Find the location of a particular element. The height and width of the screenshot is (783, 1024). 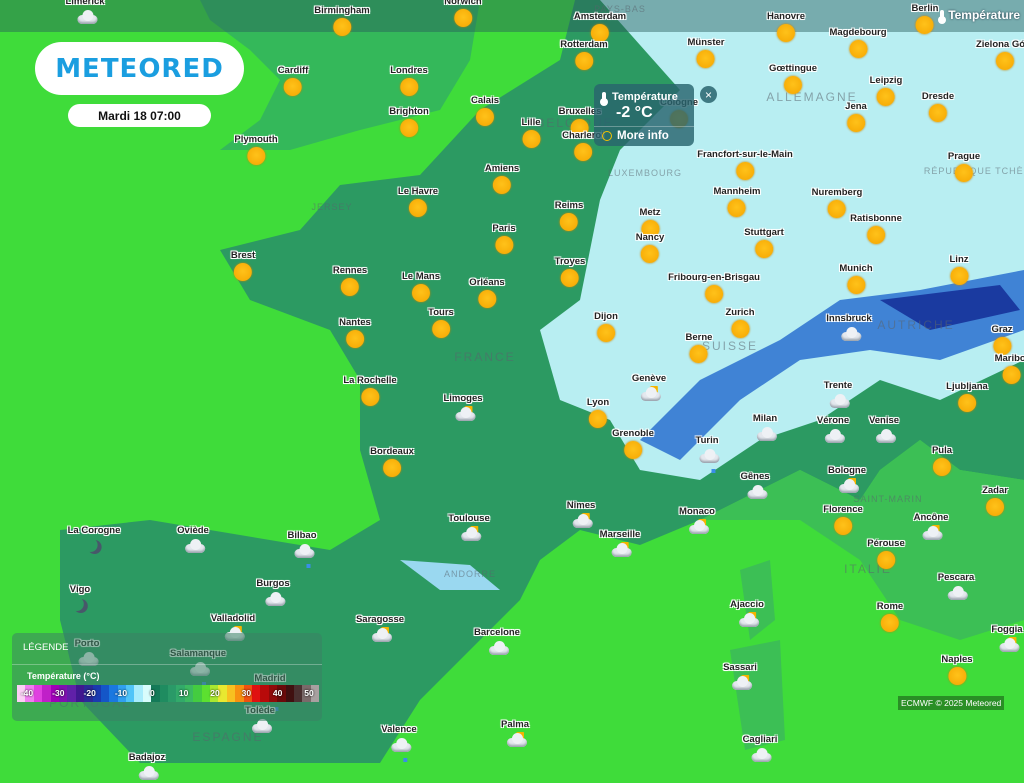

city-marker: Pescara is located at coordinates (956, 587).